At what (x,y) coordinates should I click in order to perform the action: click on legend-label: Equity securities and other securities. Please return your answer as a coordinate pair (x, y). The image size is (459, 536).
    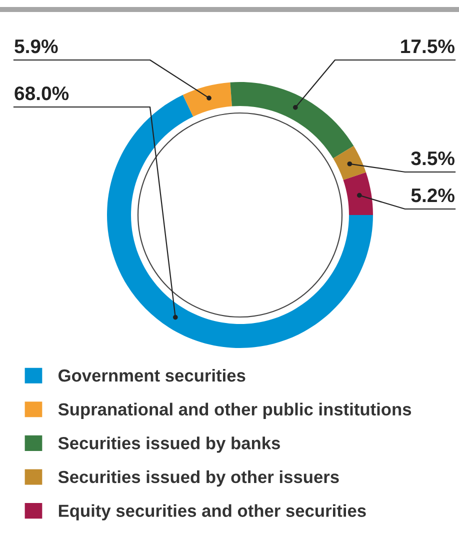
    Looking at the image, I should click on (212, 512).